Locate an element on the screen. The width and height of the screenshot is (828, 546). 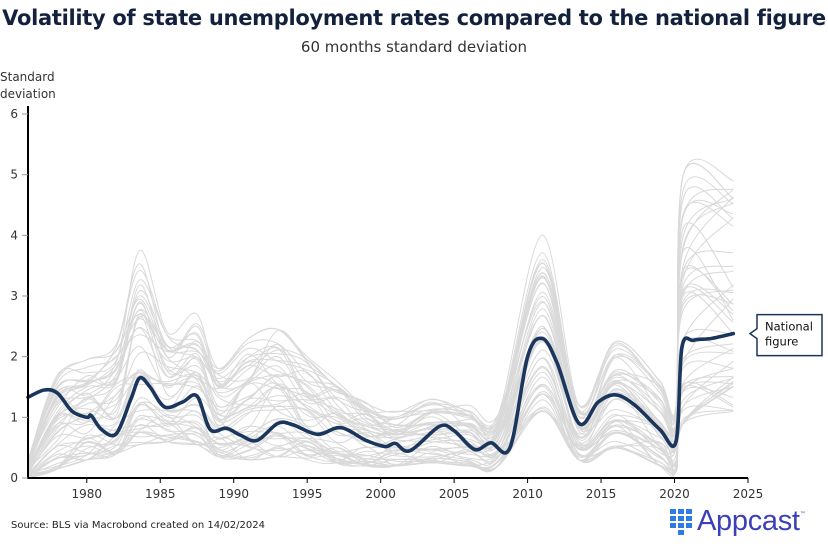
y-tick-label: 2 is located at coordinates (14, 357).